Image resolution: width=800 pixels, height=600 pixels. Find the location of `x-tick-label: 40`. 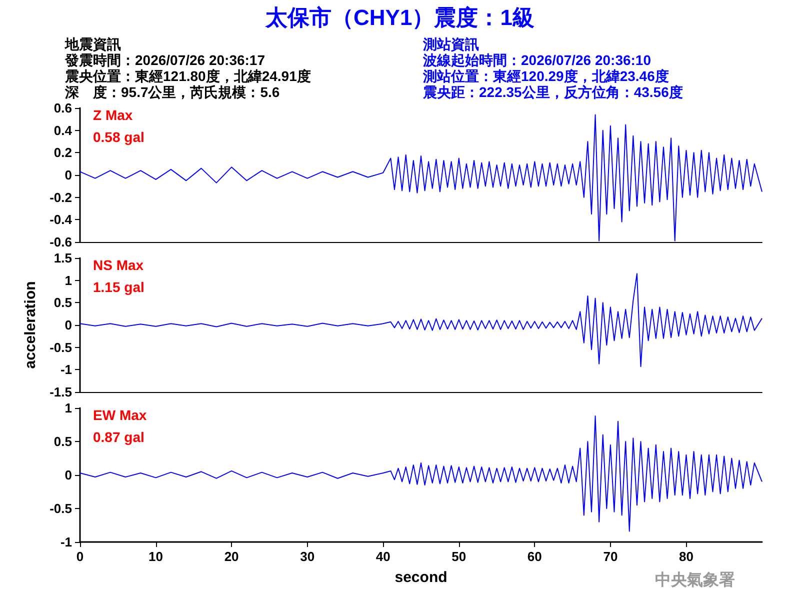

x-tick-label: 40 is located at coordinates (383, 556).